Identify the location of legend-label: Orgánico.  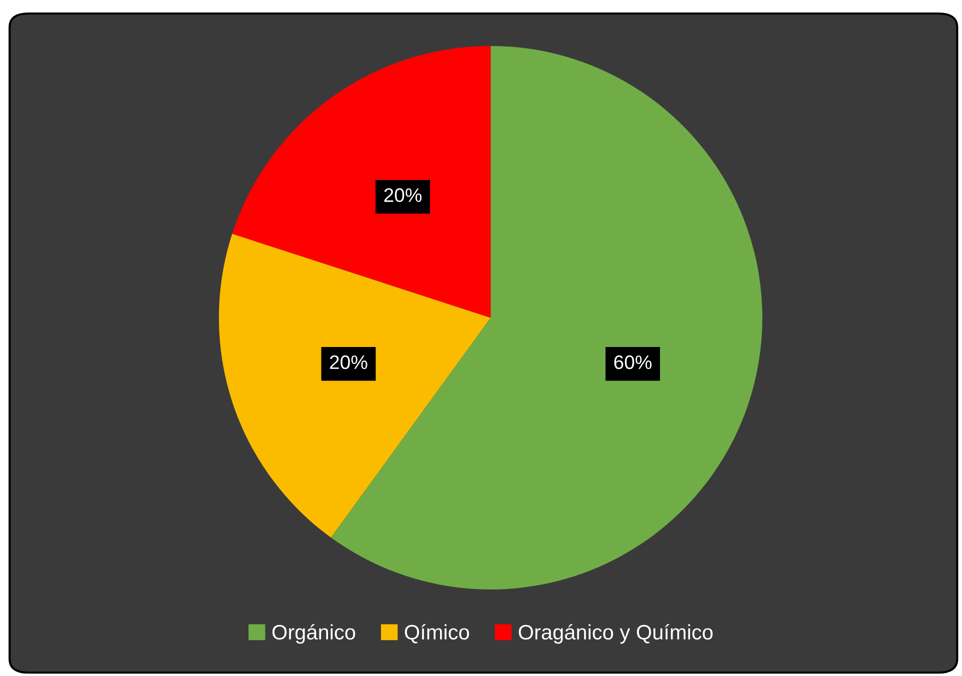
(314, 634).